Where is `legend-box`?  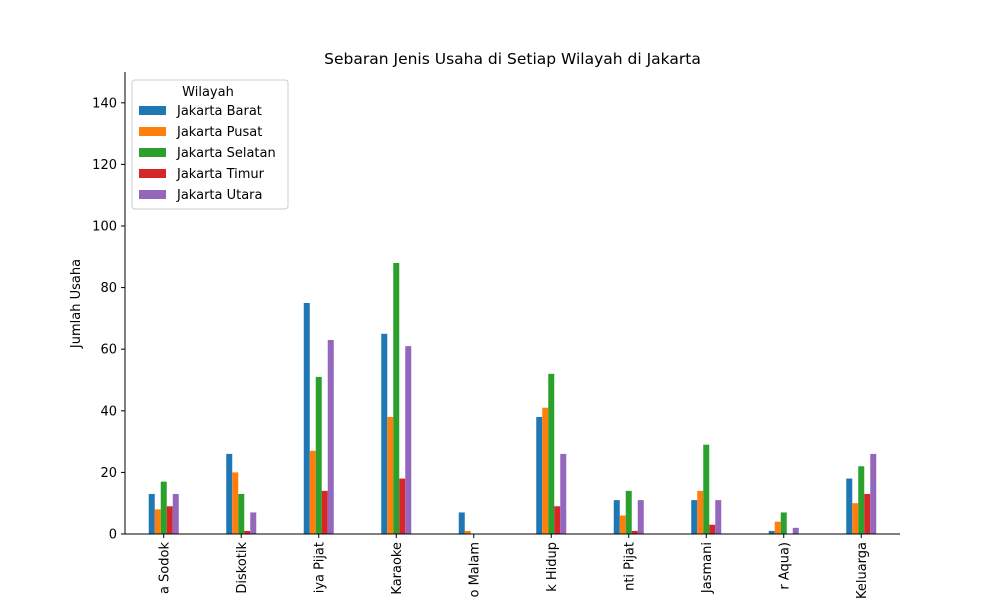 legend-box is located at coordinates (210, 144).